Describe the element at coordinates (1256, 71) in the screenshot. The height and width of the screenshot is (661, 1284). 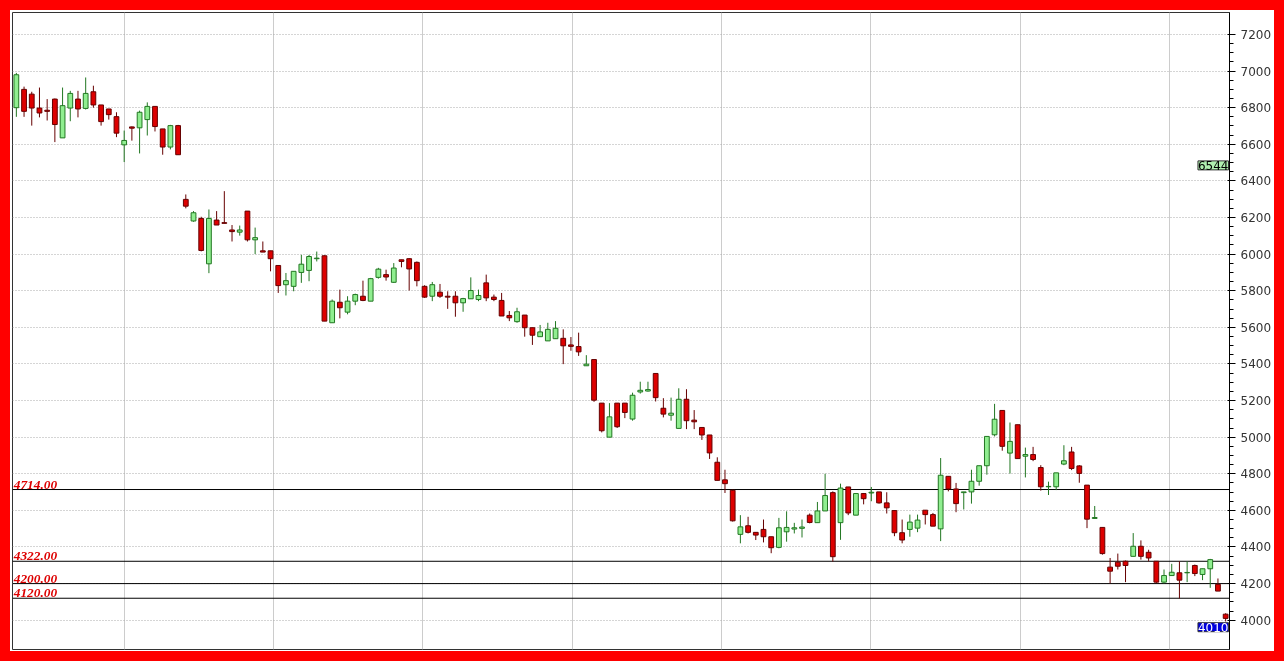
I see `y-tick-label: 7000` at that location.